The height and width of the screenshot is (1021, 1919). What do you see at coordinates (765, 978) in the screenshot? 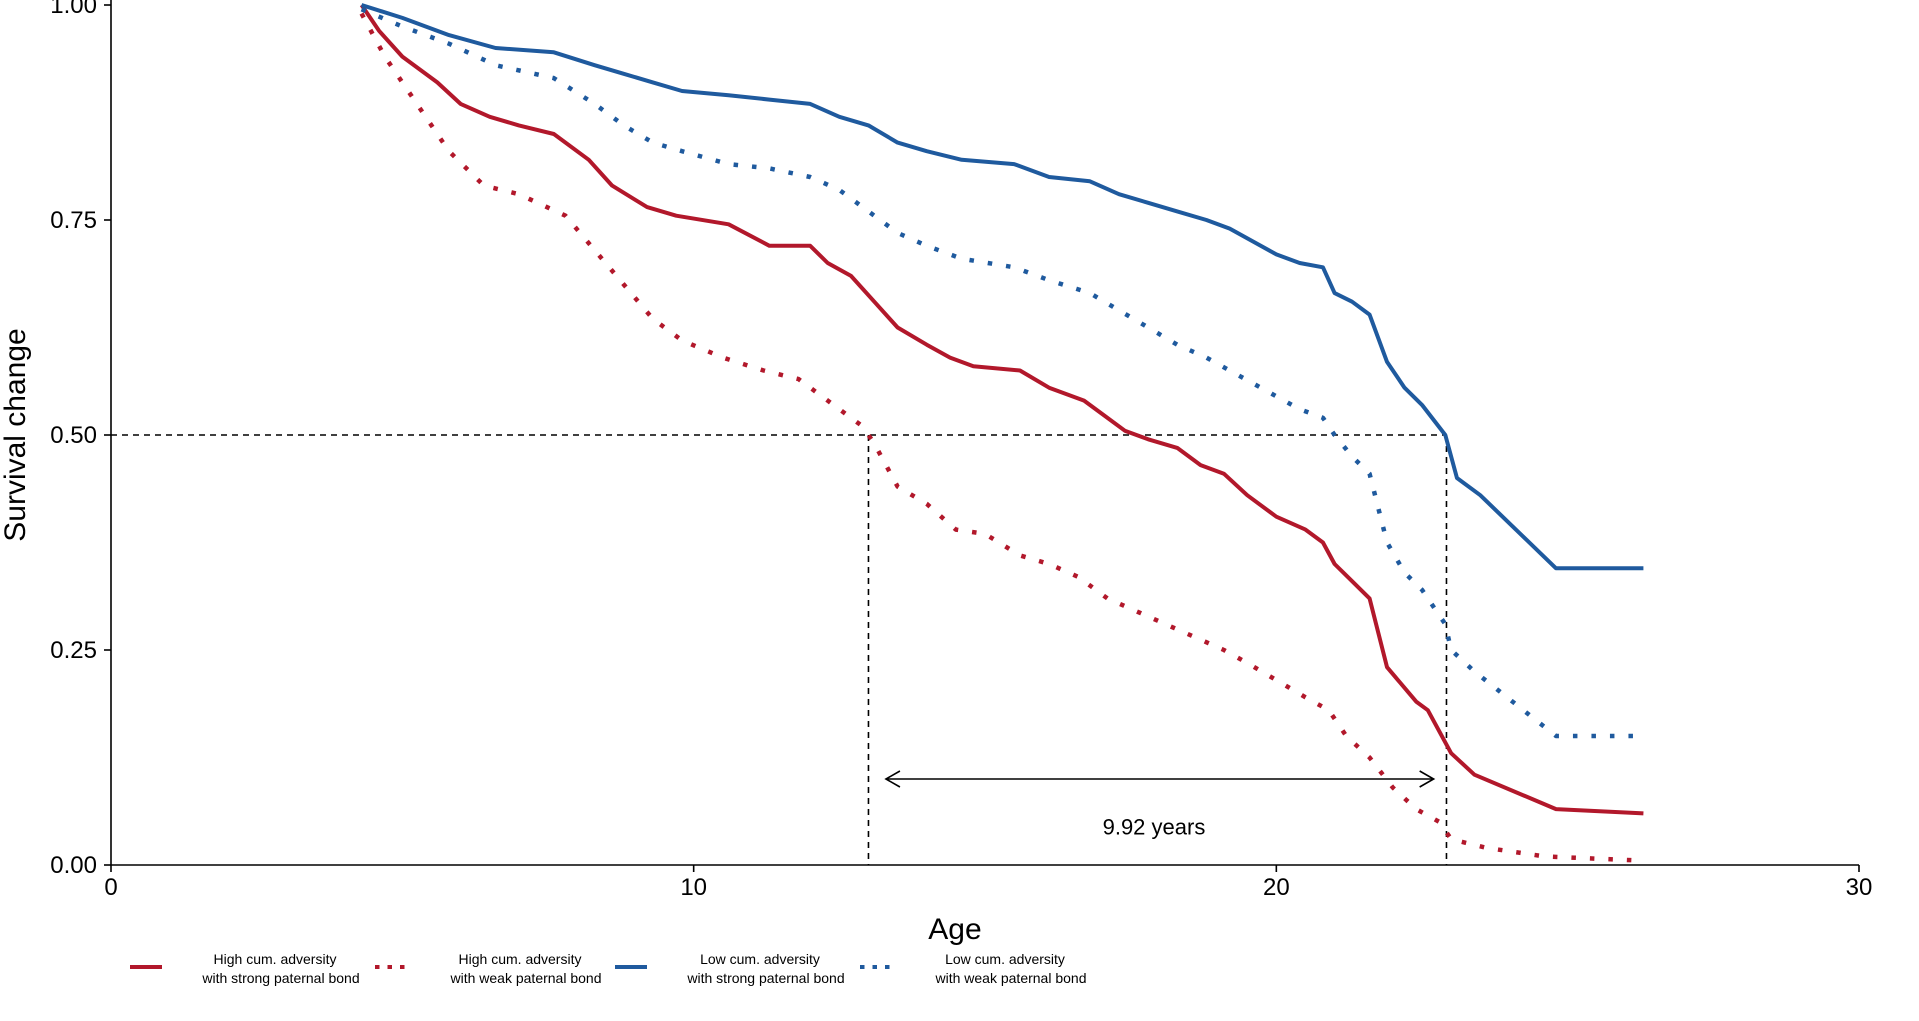
I see `legend-label-3-line2: with strong paternal bond` at bounding box center [765, 978].